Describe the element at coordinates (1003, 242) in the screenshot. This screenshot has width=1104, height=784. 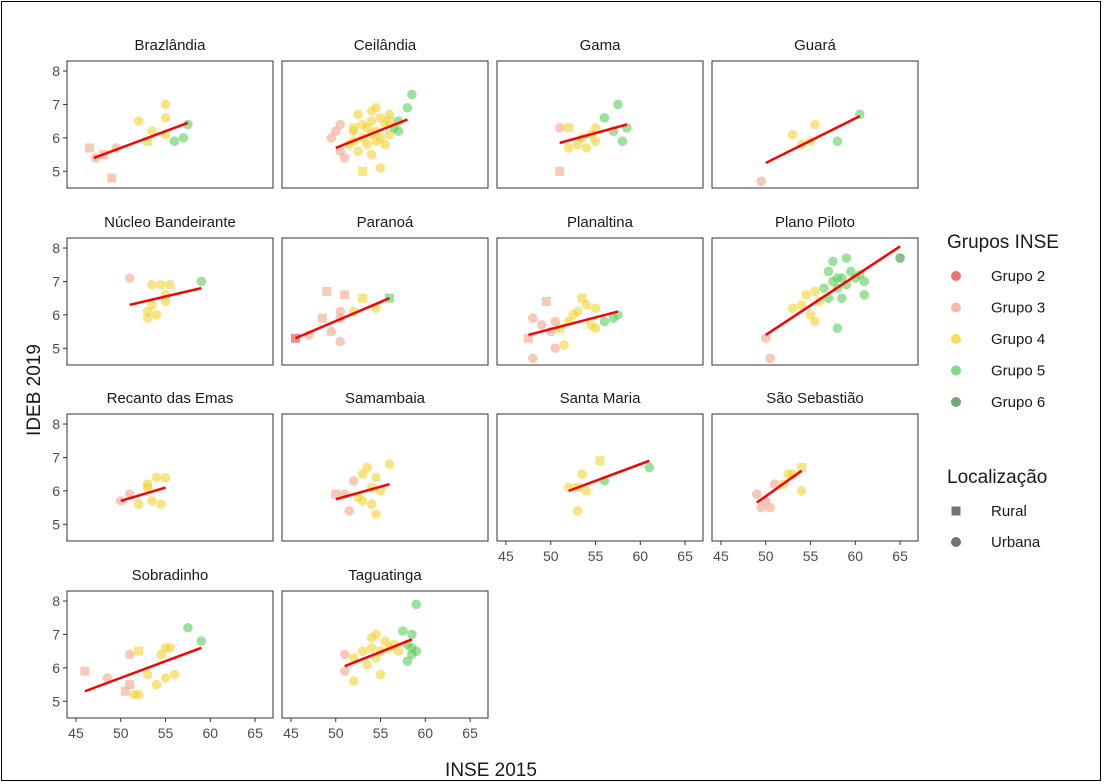
I see `legend-title-groups: Grupos INSE` at that location.